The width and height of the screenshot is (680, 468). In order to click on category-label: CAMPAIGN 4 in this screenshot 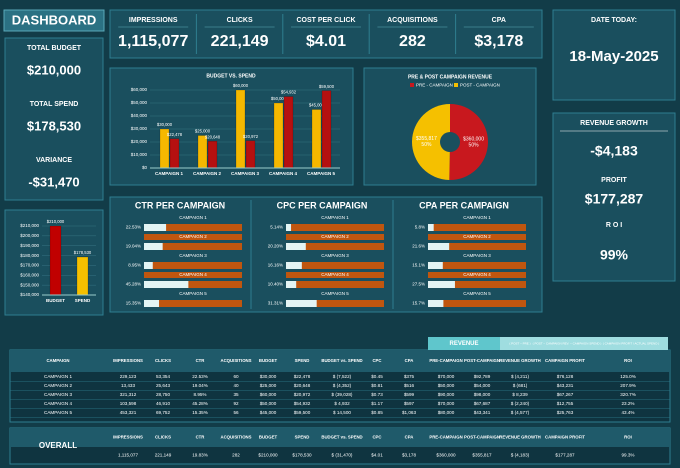, I will do `click(477, 274)`.